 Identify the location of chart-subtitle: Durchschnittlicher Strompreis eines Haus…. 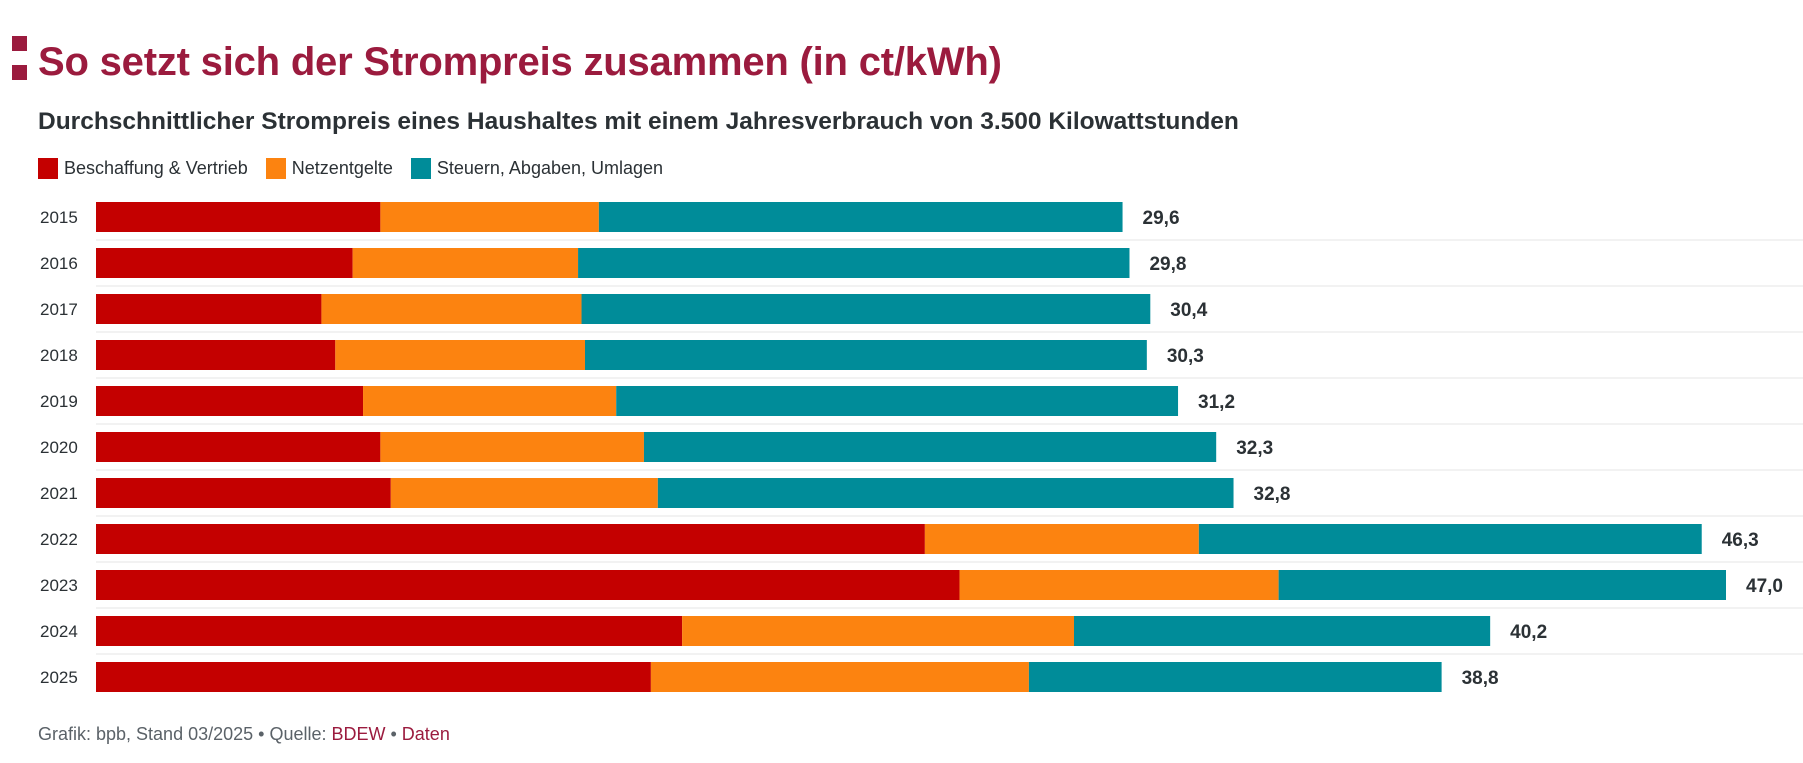
(638, 121).